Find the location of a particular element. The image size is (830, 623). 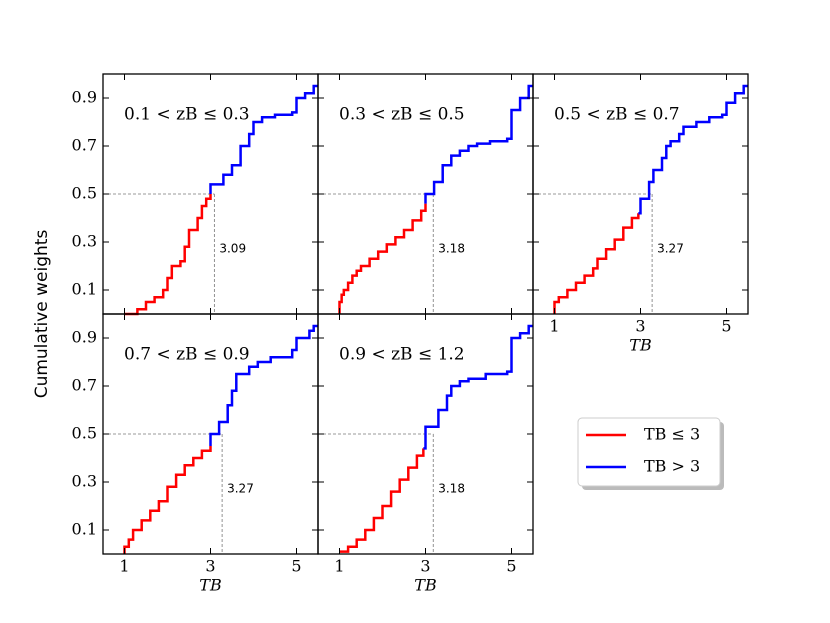

y-axis-label: Cumulative weights is located at coordinates (42, 314).